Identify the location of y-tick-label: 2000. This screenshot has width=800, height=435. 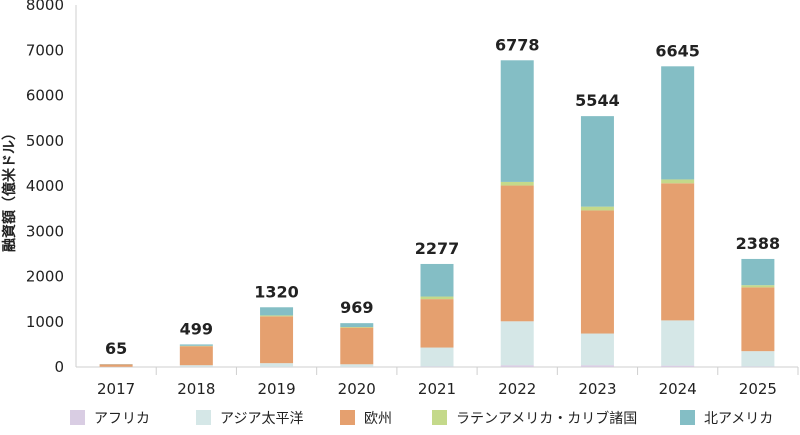
(45, 277).